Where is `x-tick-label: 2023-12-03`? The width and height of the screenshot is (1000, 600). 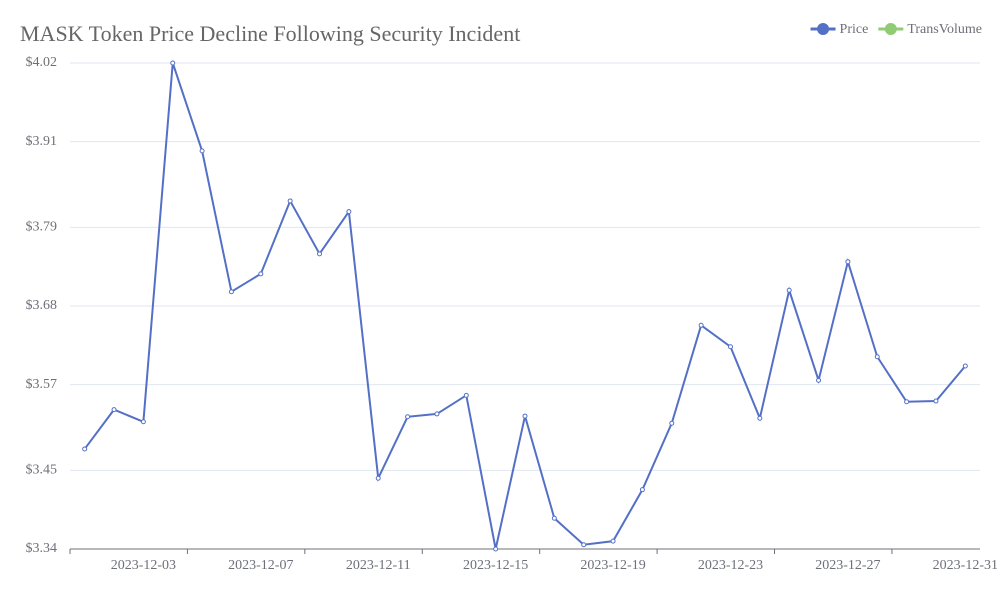 x-tick-label: 2023-12-03 is located at coordinates (143, 565).